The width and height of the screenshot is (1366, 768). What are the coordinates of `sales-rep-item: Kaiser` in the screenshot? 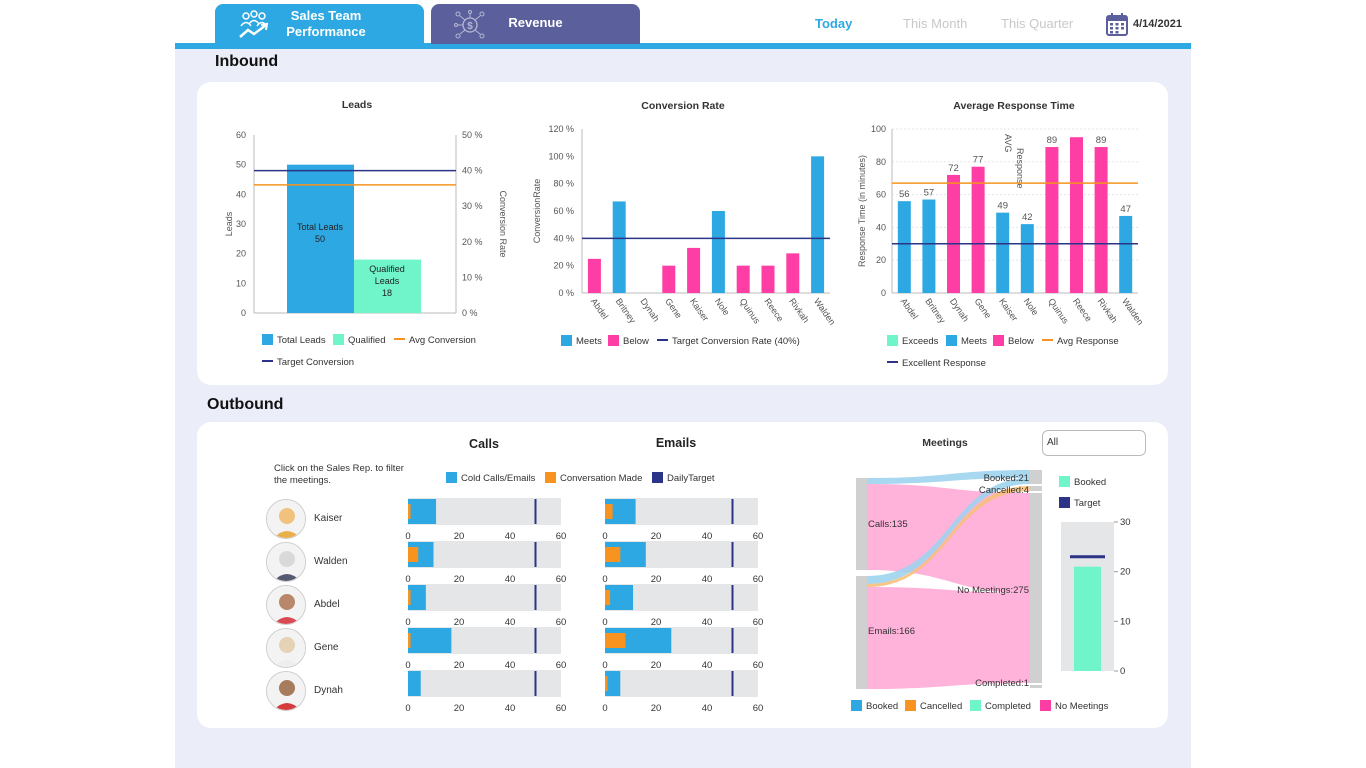 It's located at (331, 519).